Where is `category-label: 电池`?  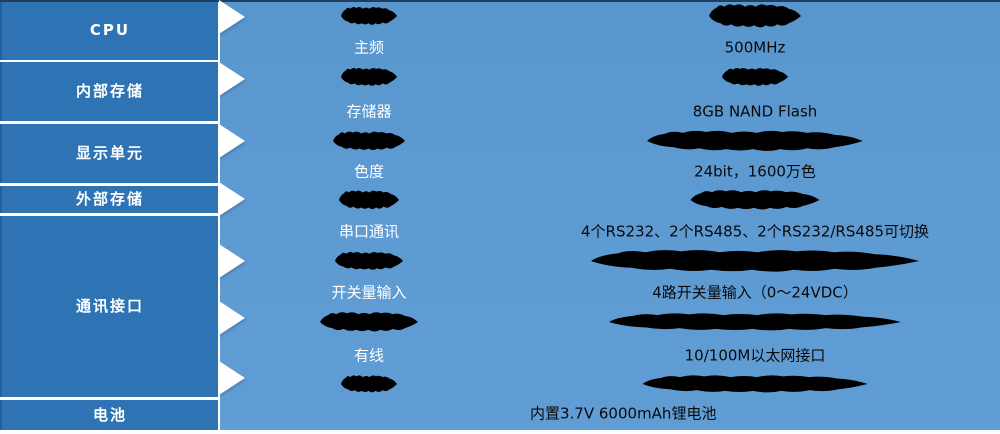 category-label: 电池 is located at coordinates (109, 414).